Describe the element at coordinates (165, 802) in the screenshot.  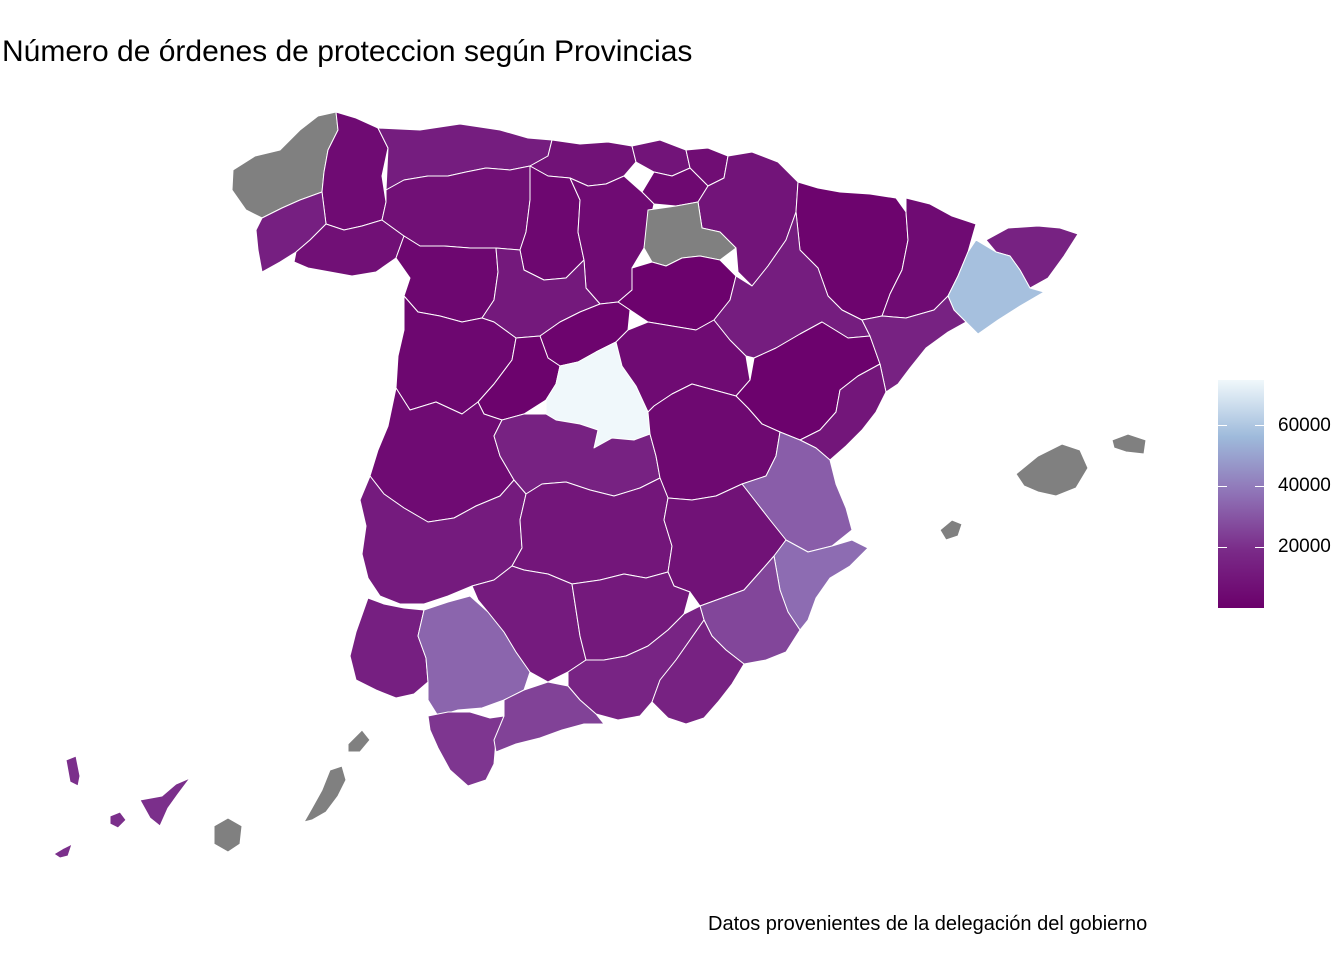
I see `region-tenerife` at that location.